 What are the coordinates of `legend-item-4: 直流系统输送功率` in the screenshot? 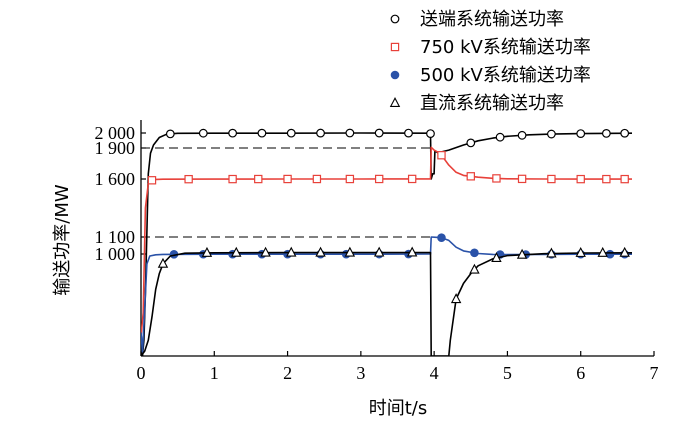 It's located at (476, 103).